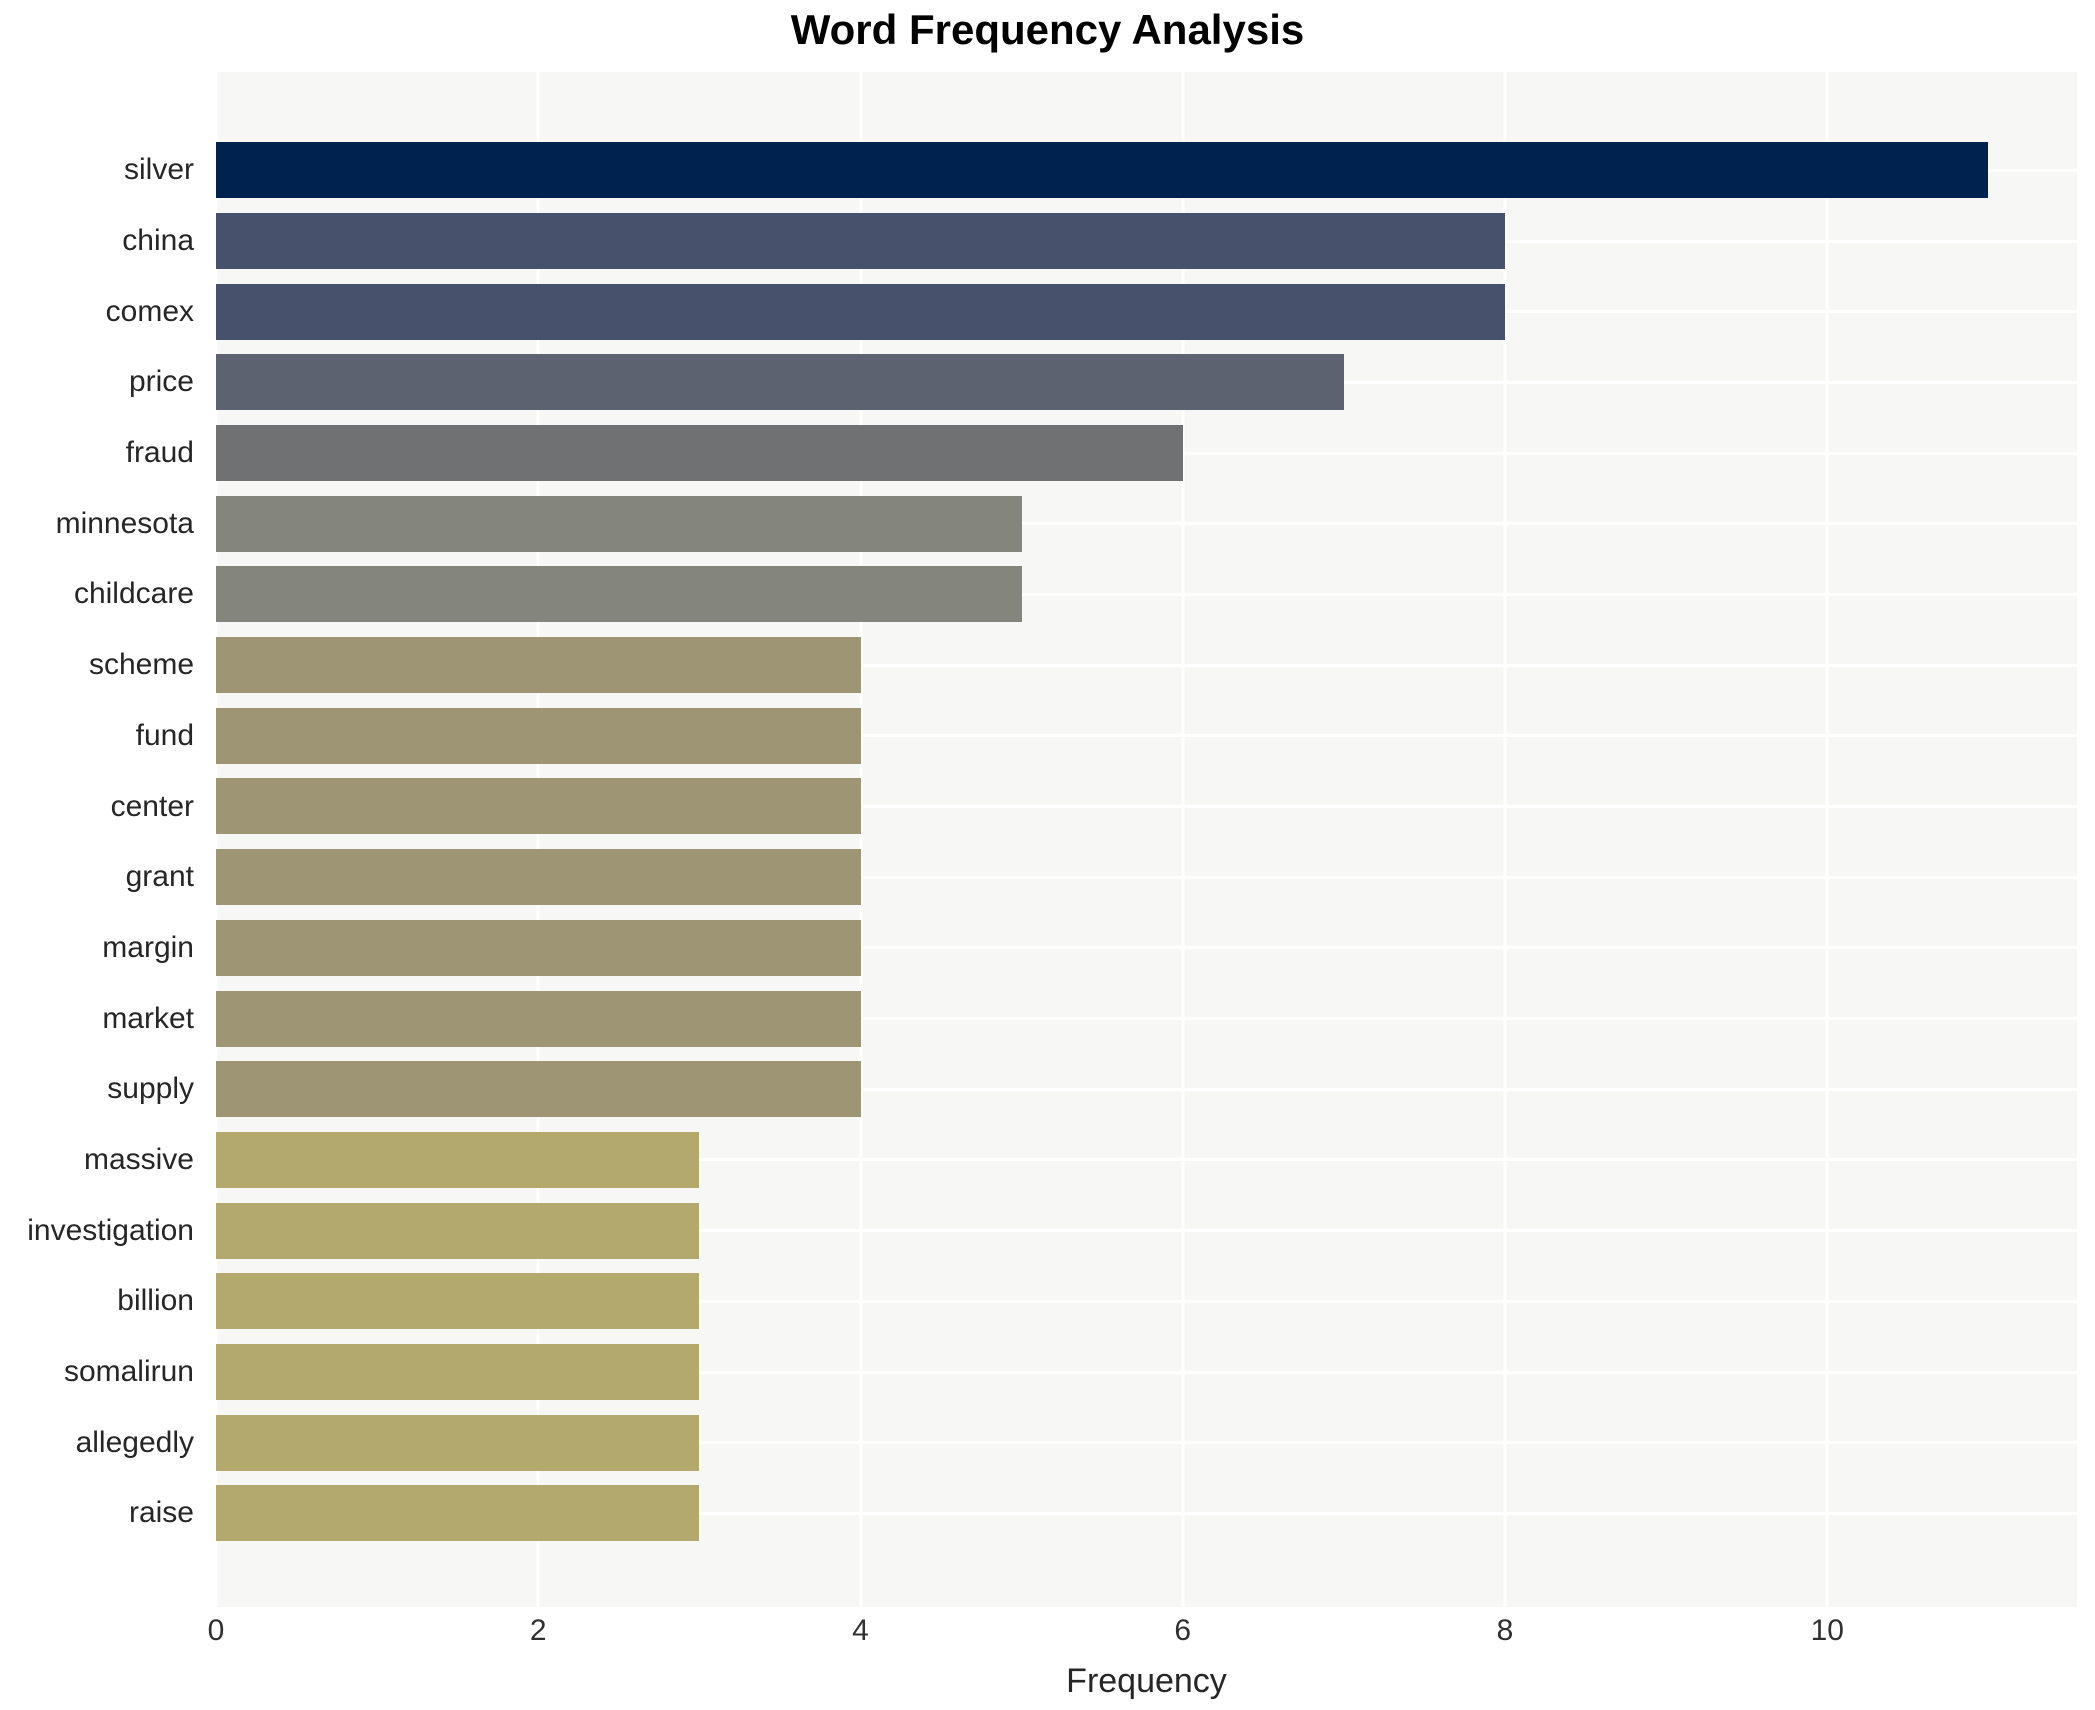 This screenshot has height=1710, width=2095. I want to click on y-axis-label-margin: margin, so click(148, 947).